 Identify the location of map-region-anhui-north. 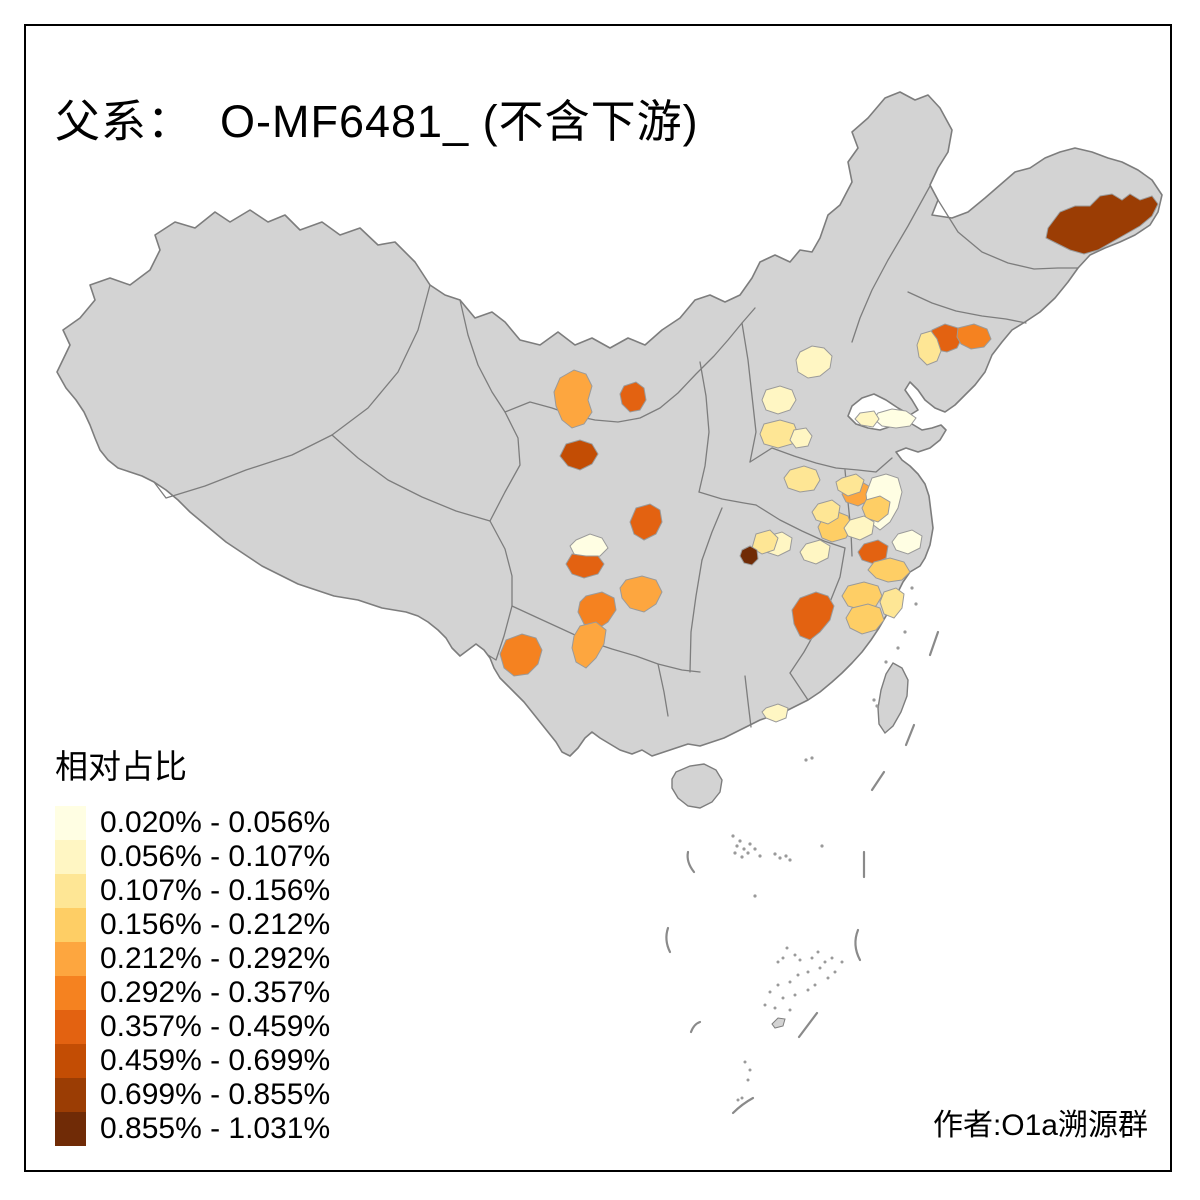
(826, 512).